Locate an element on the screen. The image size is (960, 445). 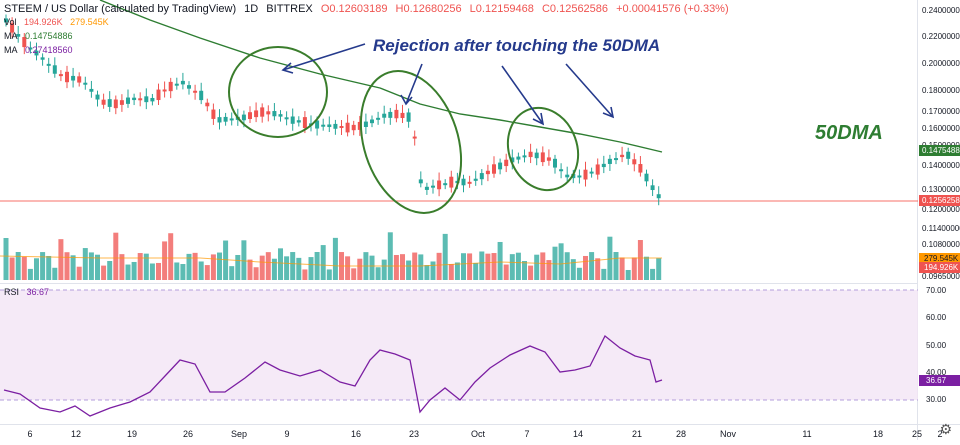
price-tick-label: 0.11400000 is located at coordinates (941, 228).